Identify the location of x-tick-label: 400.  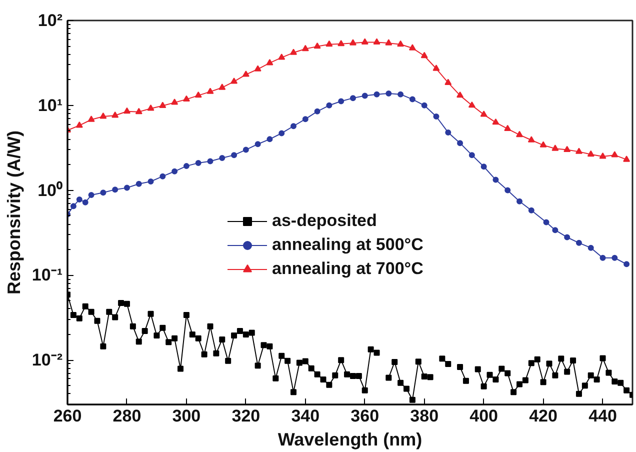
(484, 416).